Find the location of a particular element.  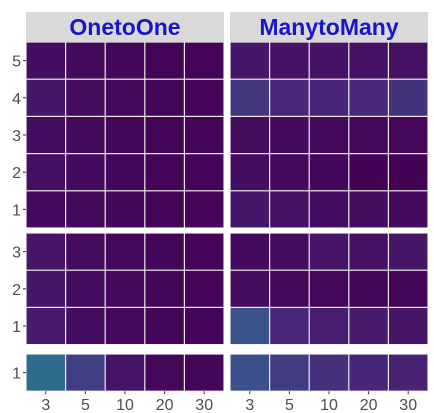

facet-label: OnetoOne is located at coordinates (124, 27).